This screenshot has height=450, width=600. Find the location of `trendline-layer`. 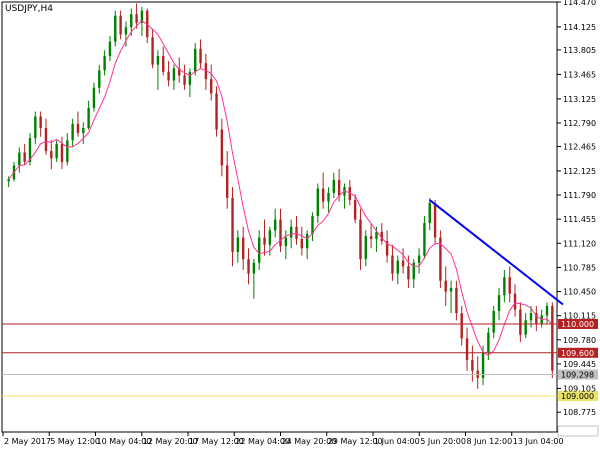

trendline-layer is located at coordinates (496, 252).